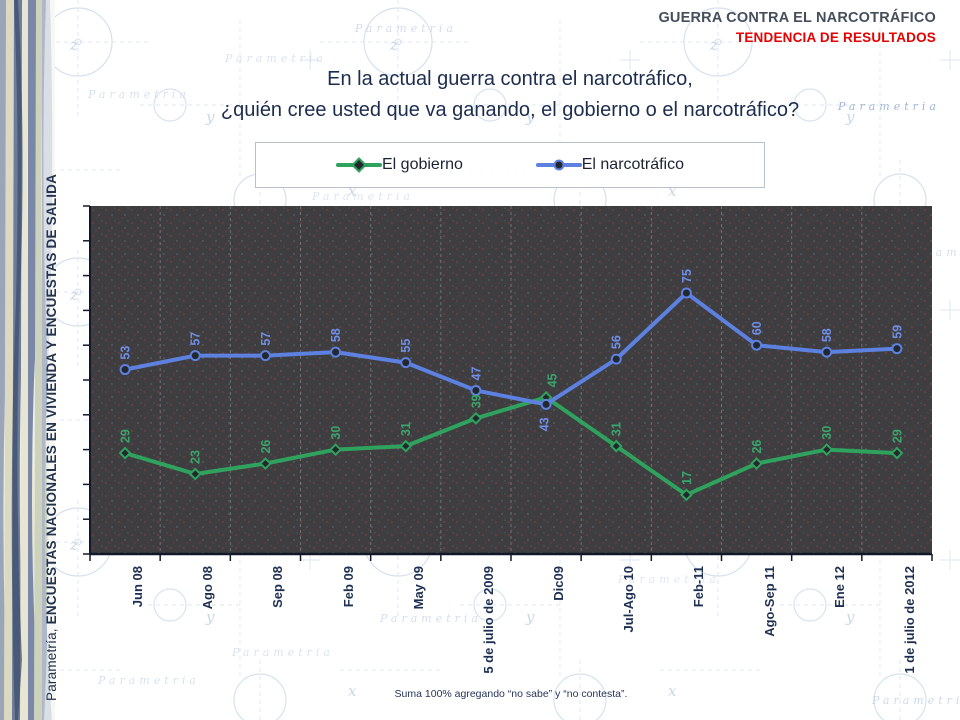 The height and width of the screenshot is (720, 960). Describe the element at coordinates (699, 587) in the screenshot. I see `x-axis-label: Feb-11` at that location.